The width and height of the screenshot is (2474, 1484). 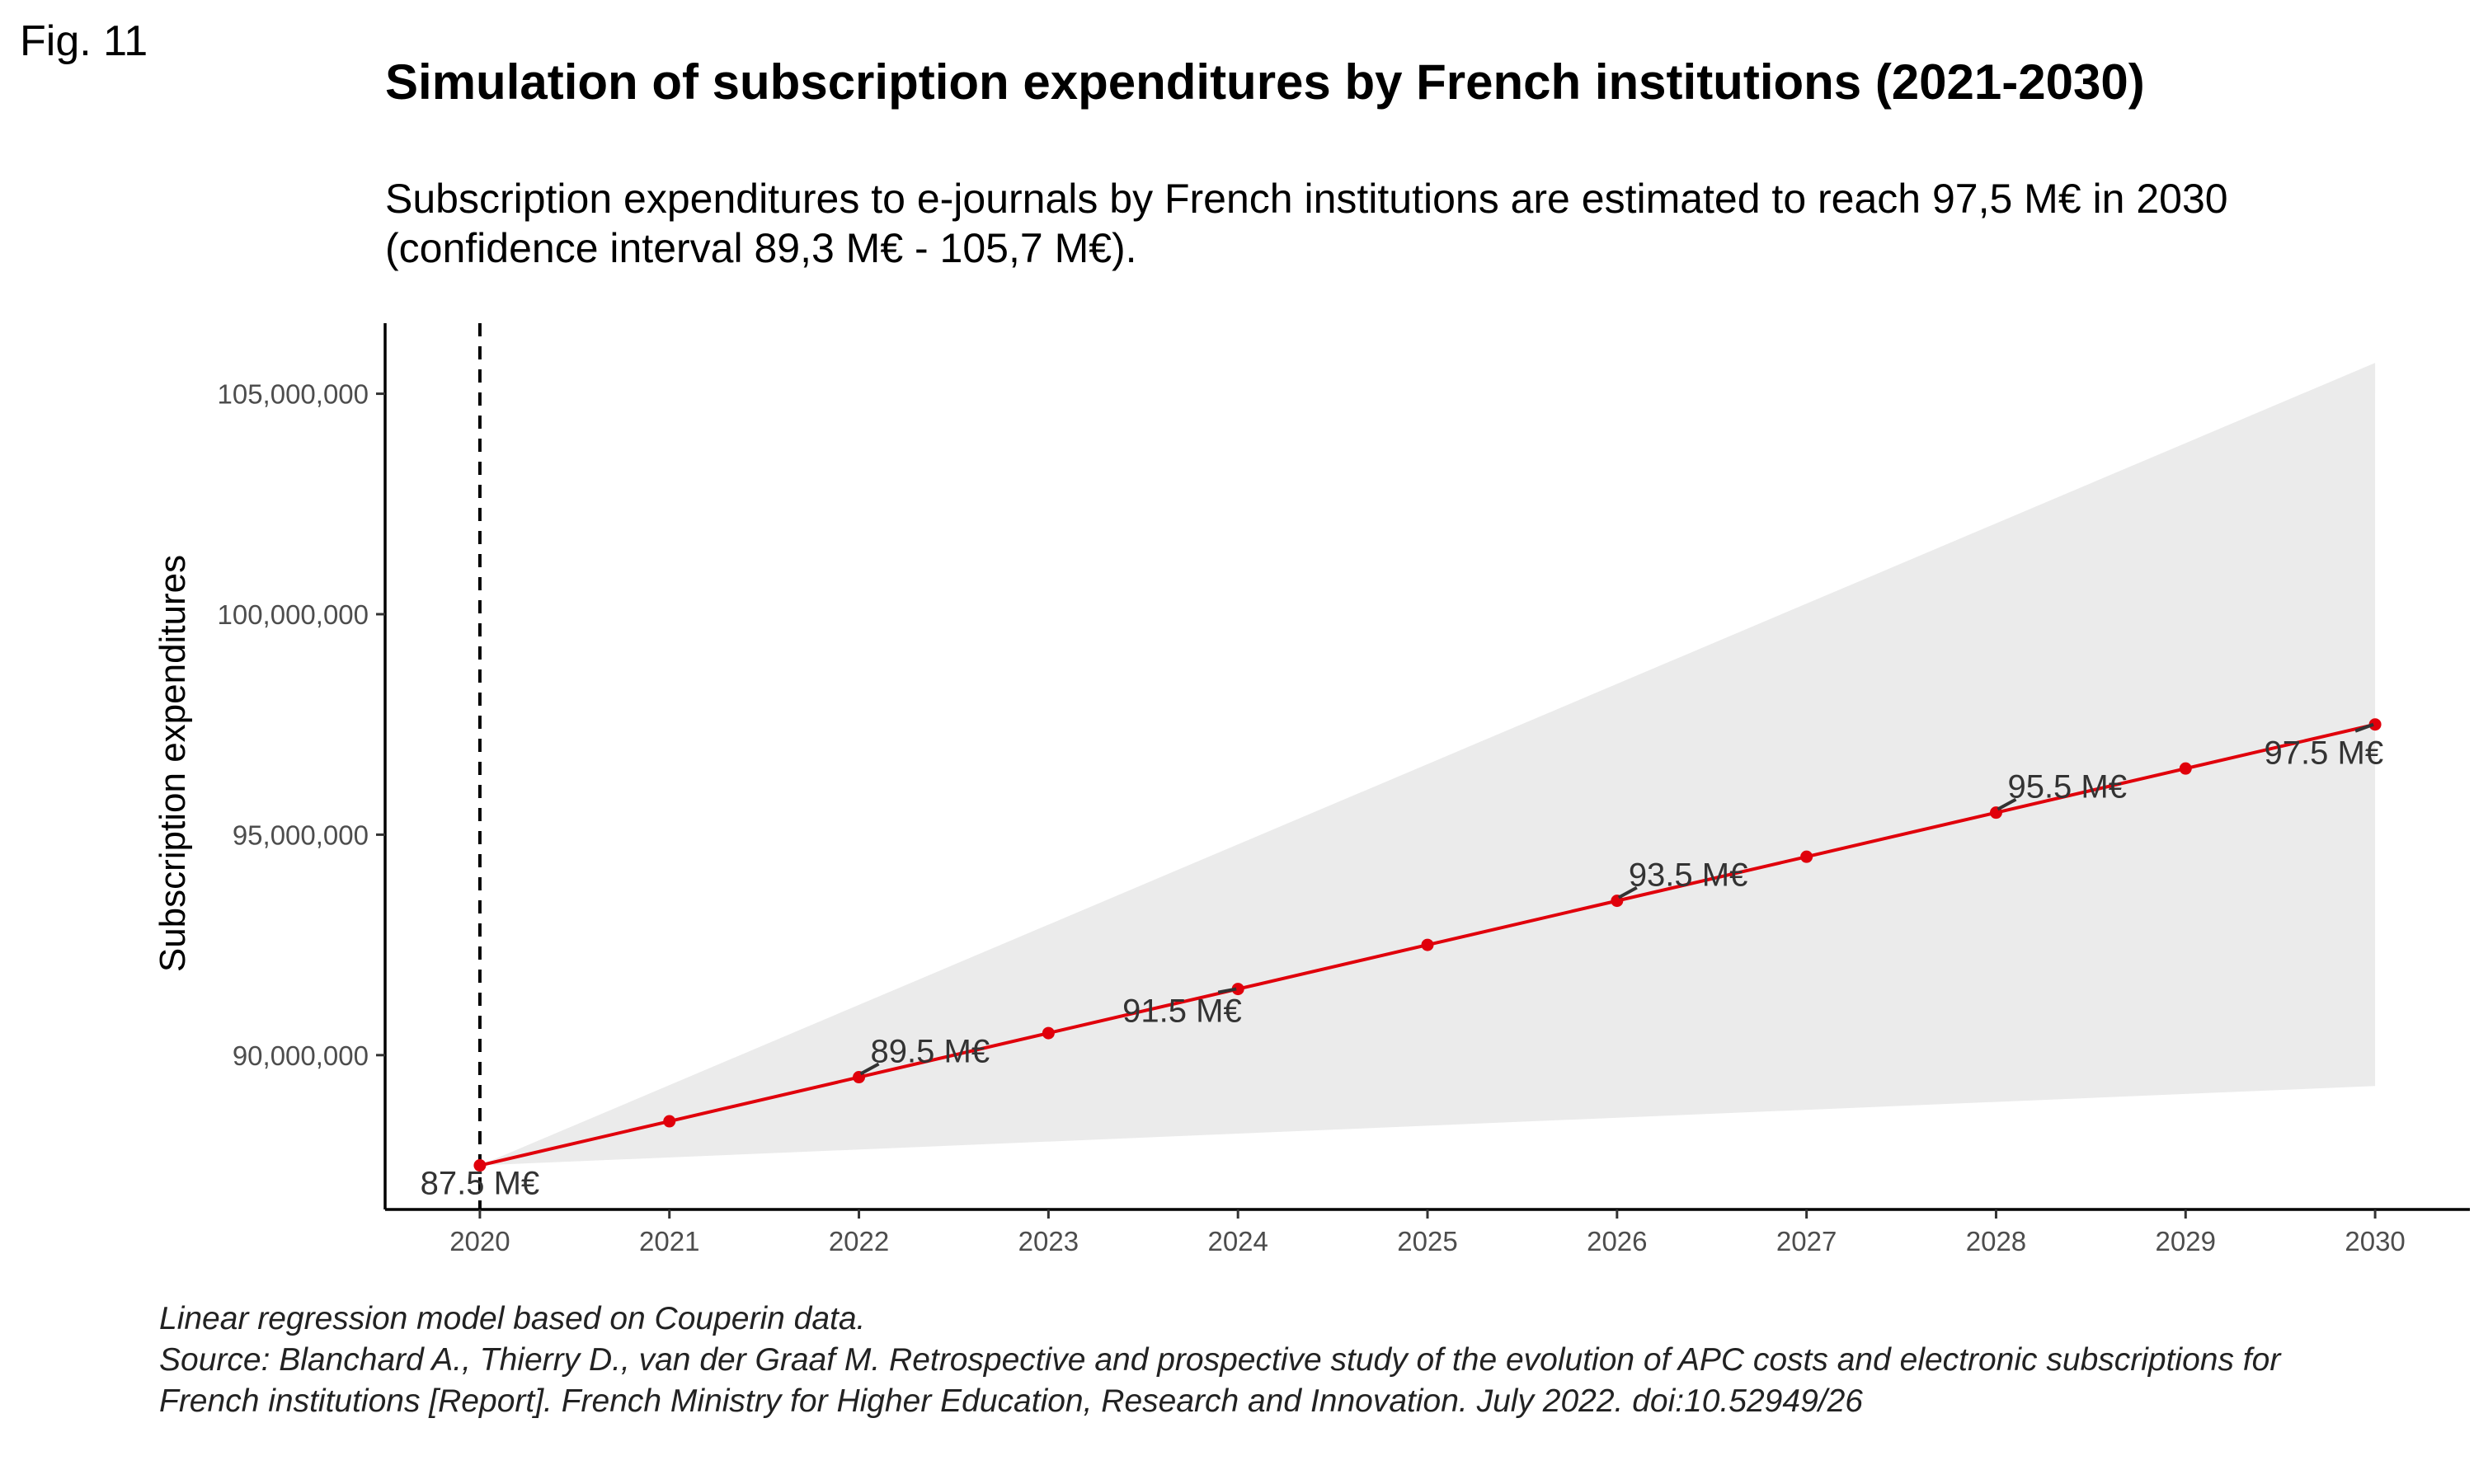 I want to click on data-label: 89.5 M€, so click(x=930, y=1052).